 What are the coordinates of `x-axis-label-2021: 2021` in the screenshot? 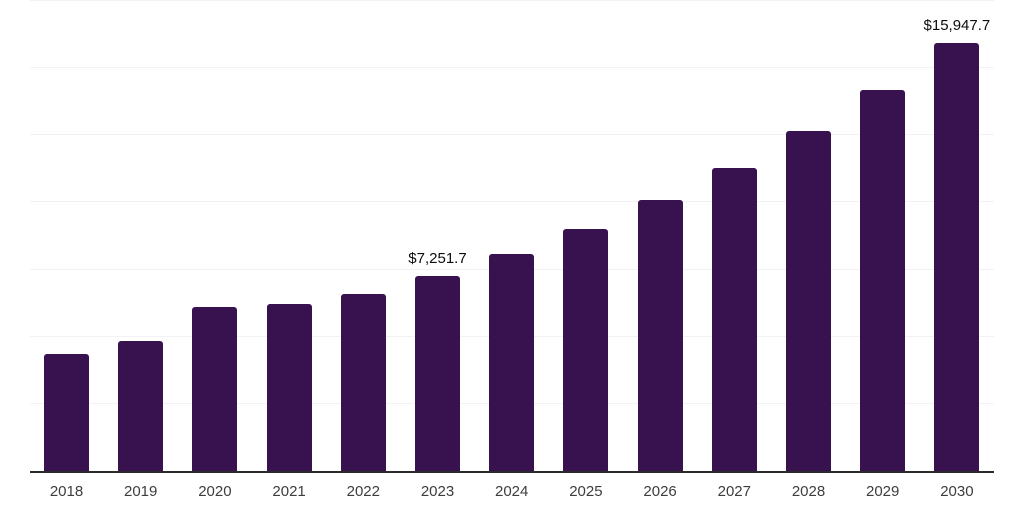 It's located at (289, 491).